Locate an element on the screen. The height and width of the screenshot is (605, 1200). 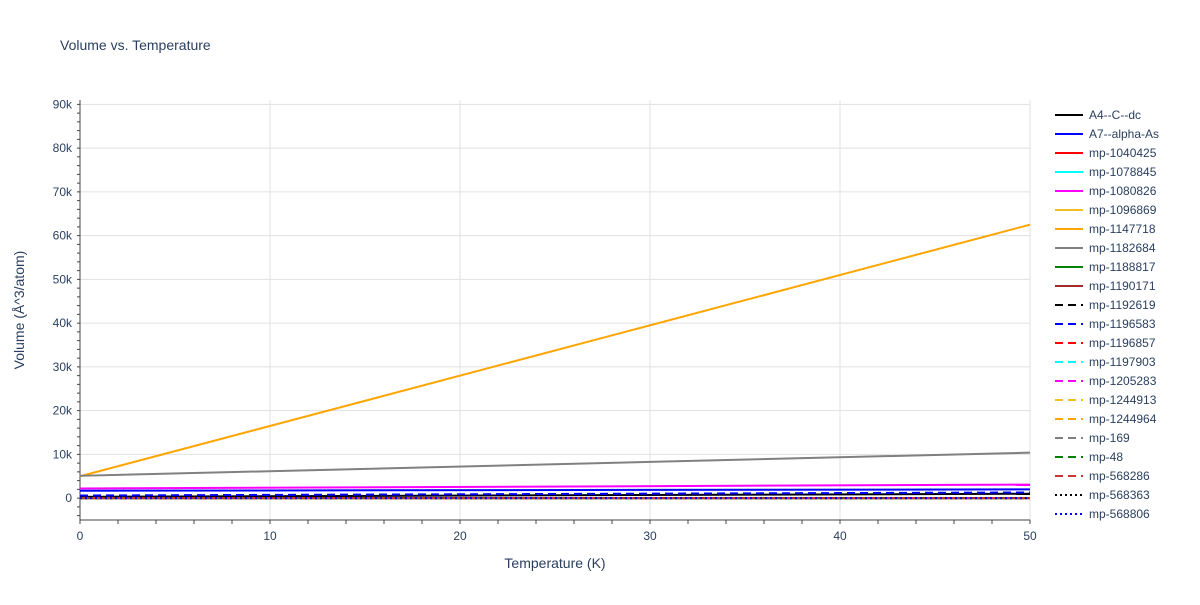
legend-label: mp-48 is located at coordinates (1106, 457).